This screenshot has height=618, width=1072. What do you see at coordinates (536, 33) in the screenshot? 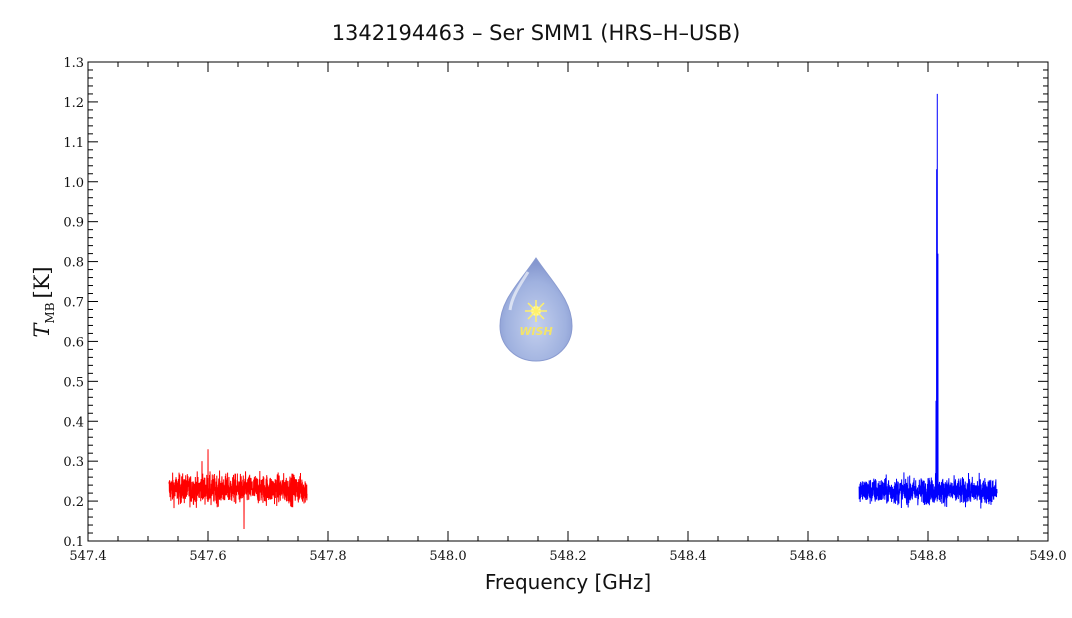
I see `chart-title: 1342194463 – Ser SMM1 (HRS–H–USB)` at bounding box center [536, 33].